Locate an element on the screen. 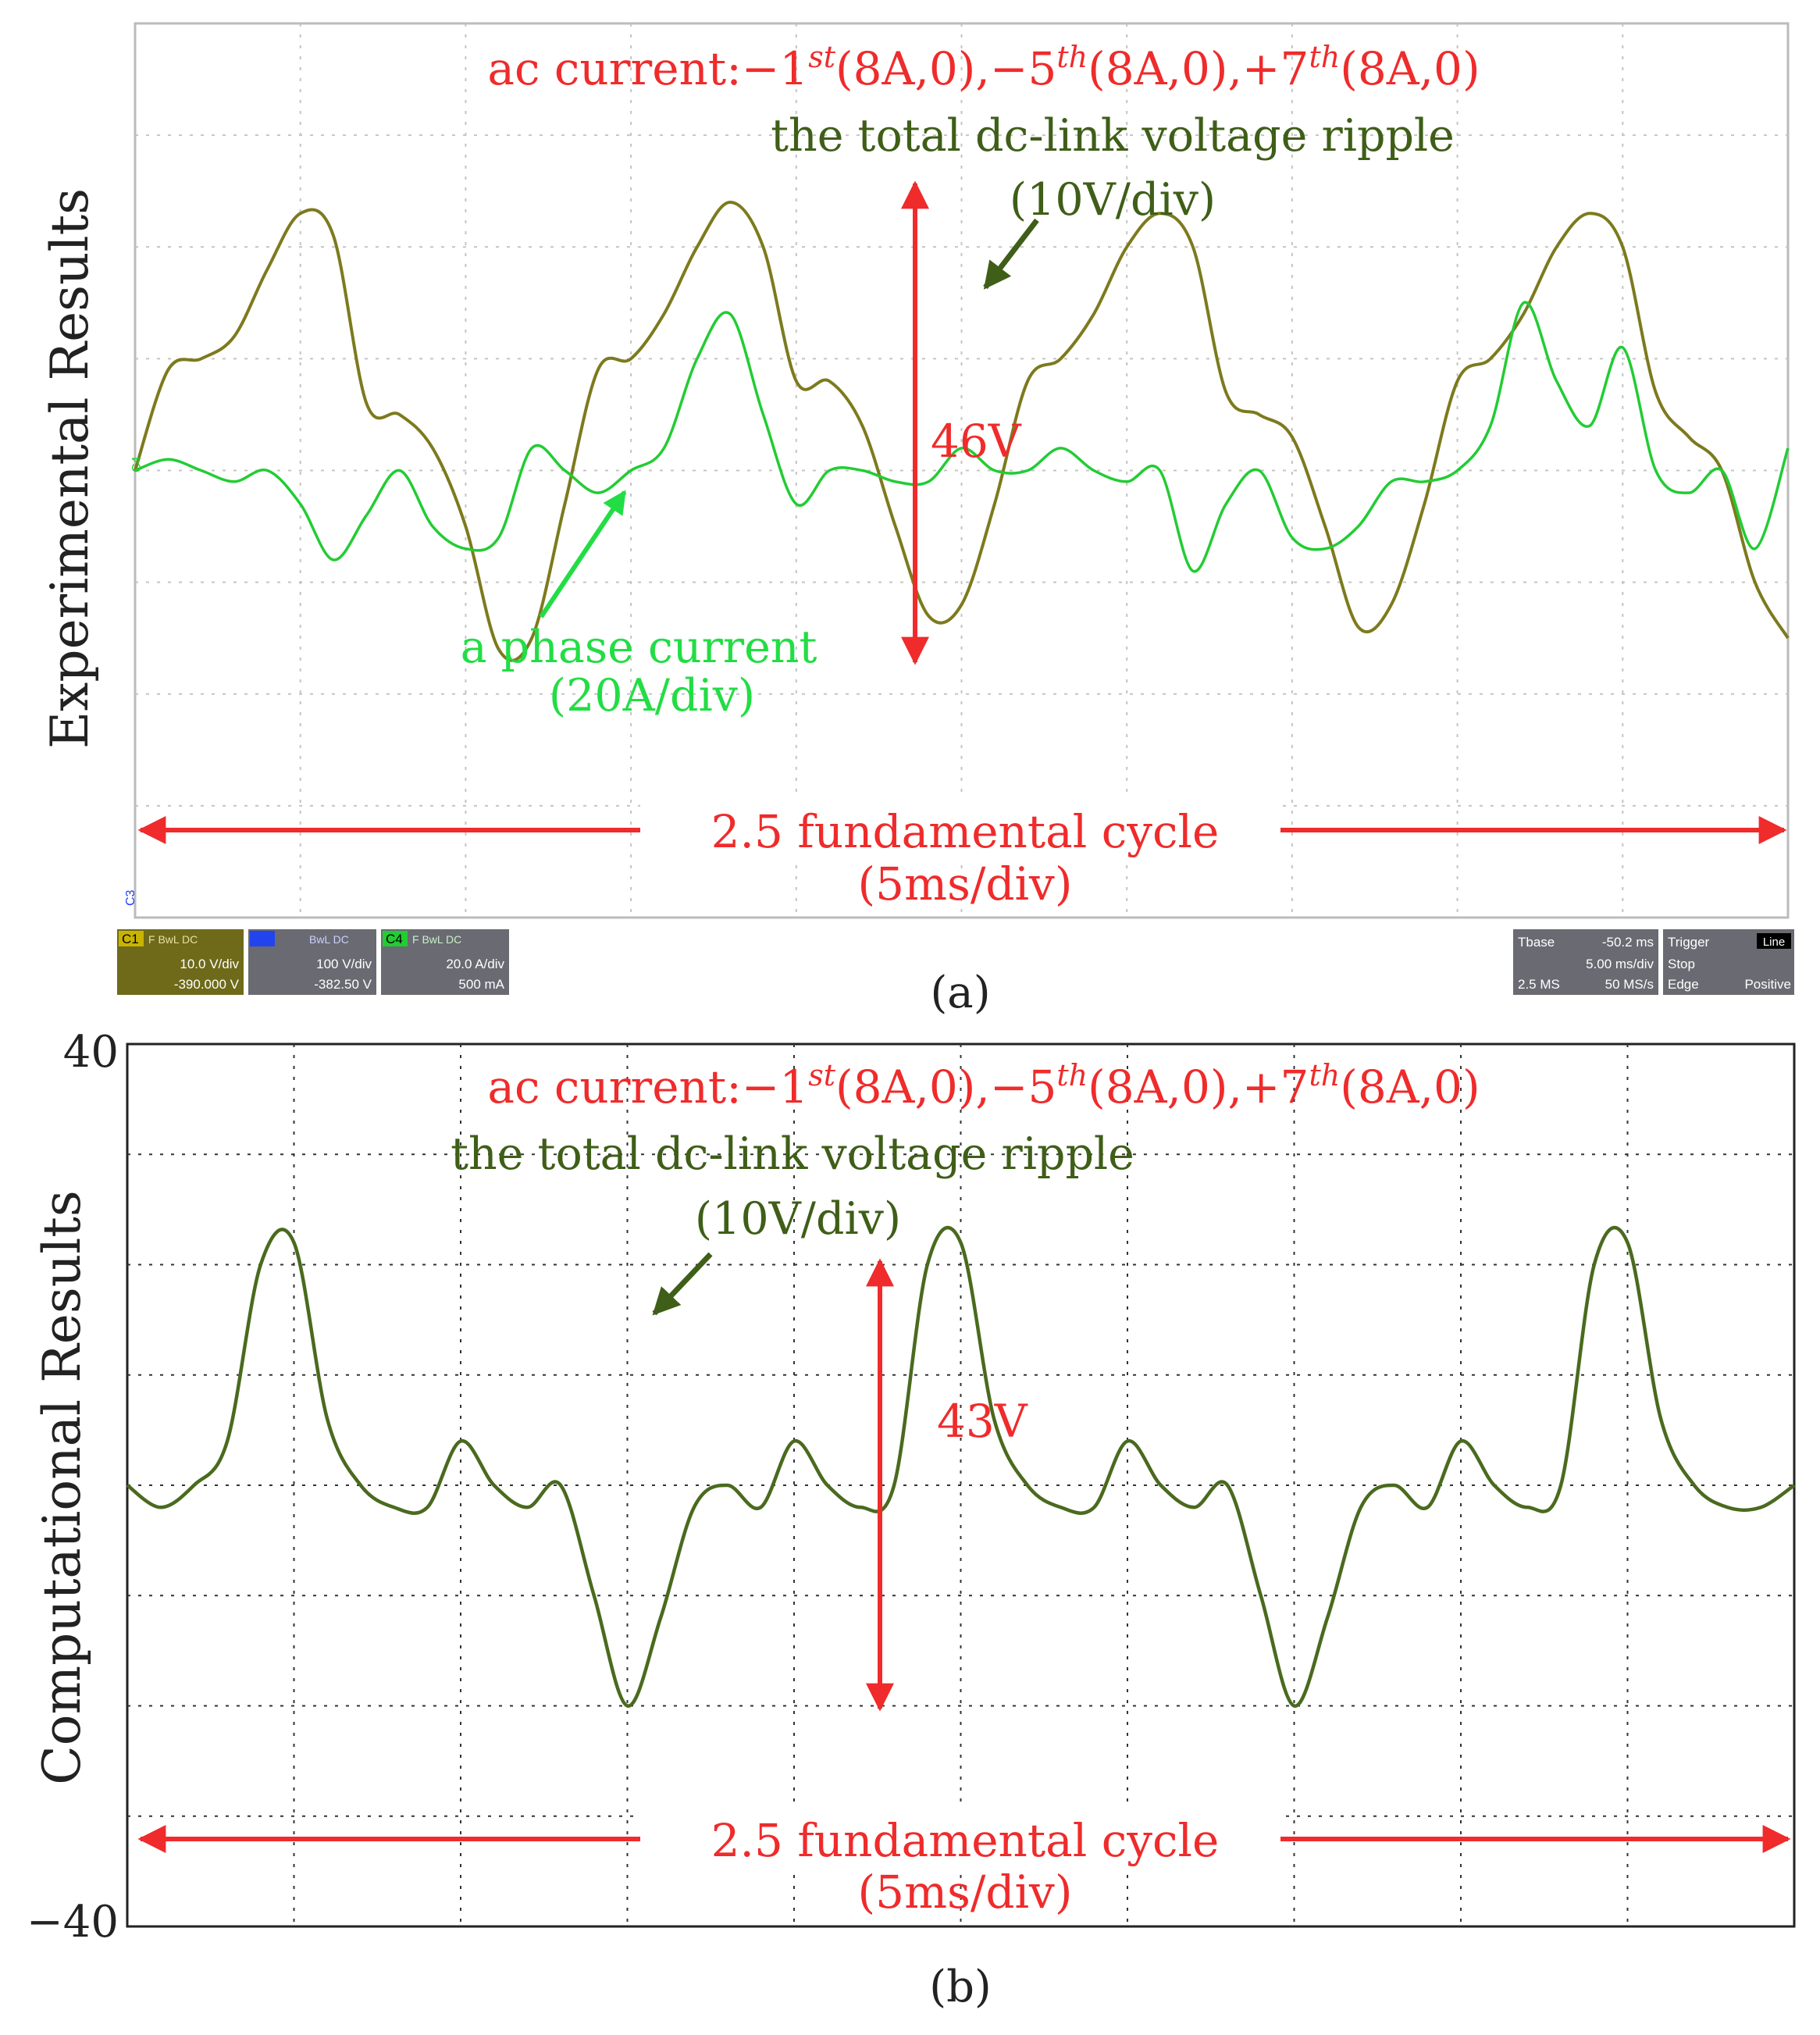  panel-a-voltage-pointer is located at coordinates (1011, 254).